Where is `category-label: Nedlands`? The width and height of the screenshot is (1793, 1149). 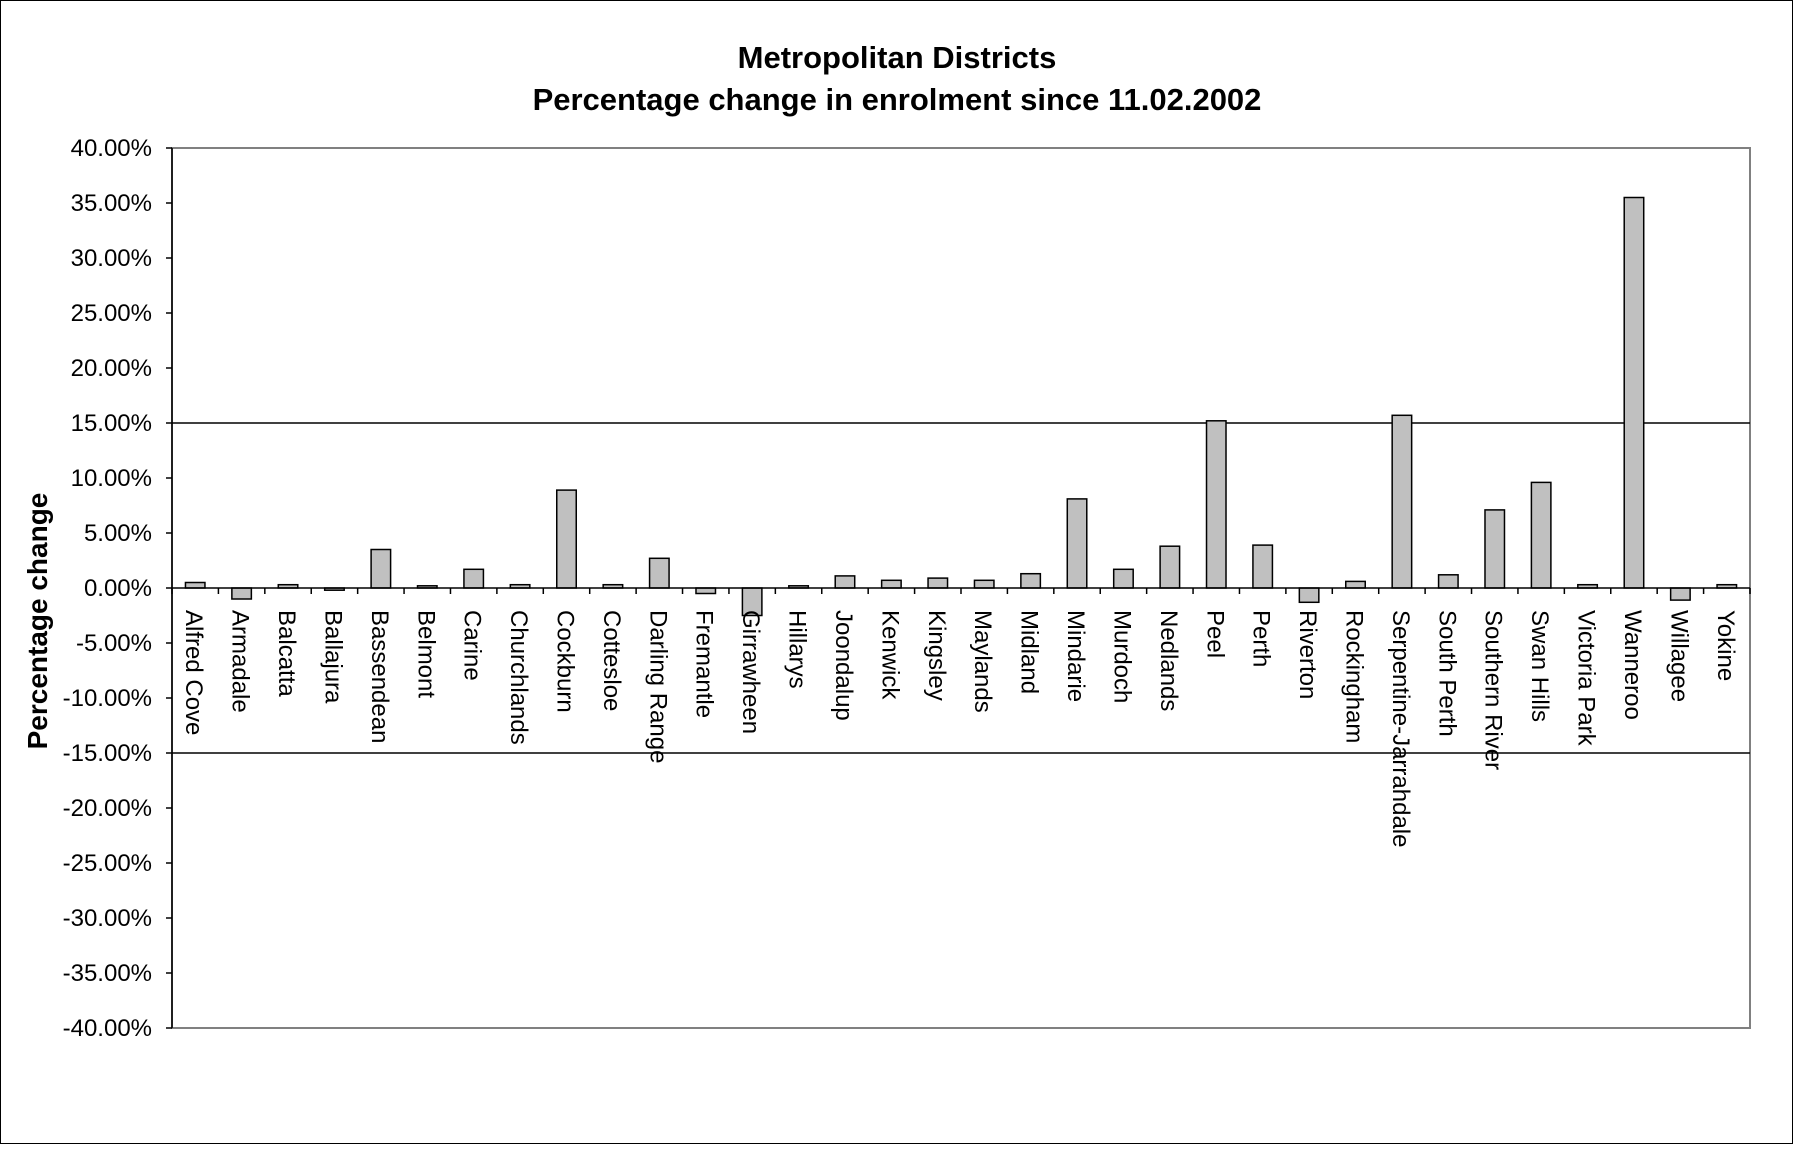
category-label: Nedlands is located at coordinates (1168, 660).